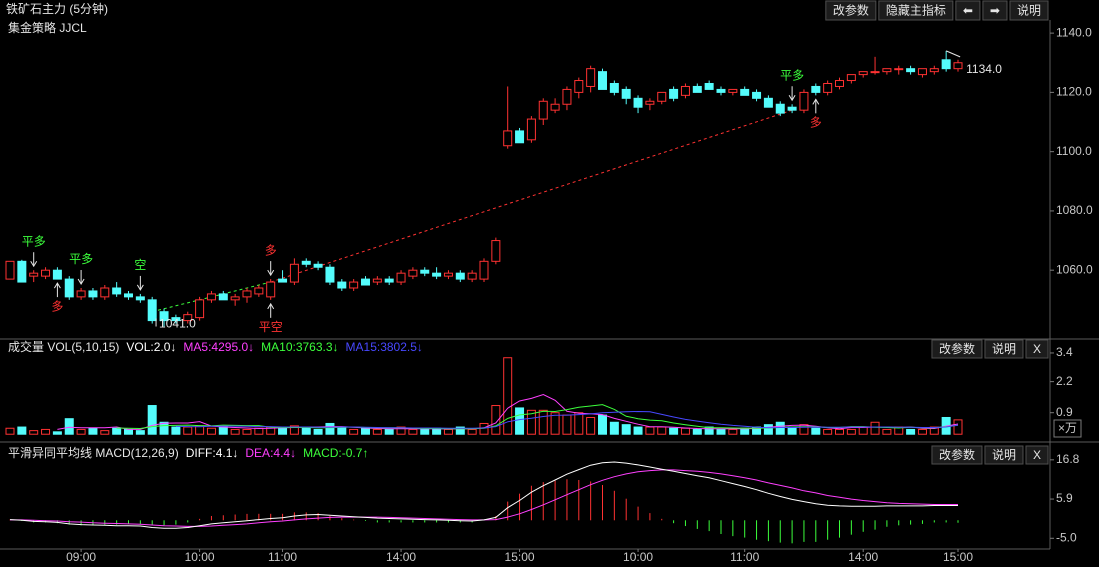 The height and width of the screenshot is (567, 1099). Describe the element at coordinates (212, 453) in the screenshot. I see `indicator-value: DIFF:4.1↓` at that location.